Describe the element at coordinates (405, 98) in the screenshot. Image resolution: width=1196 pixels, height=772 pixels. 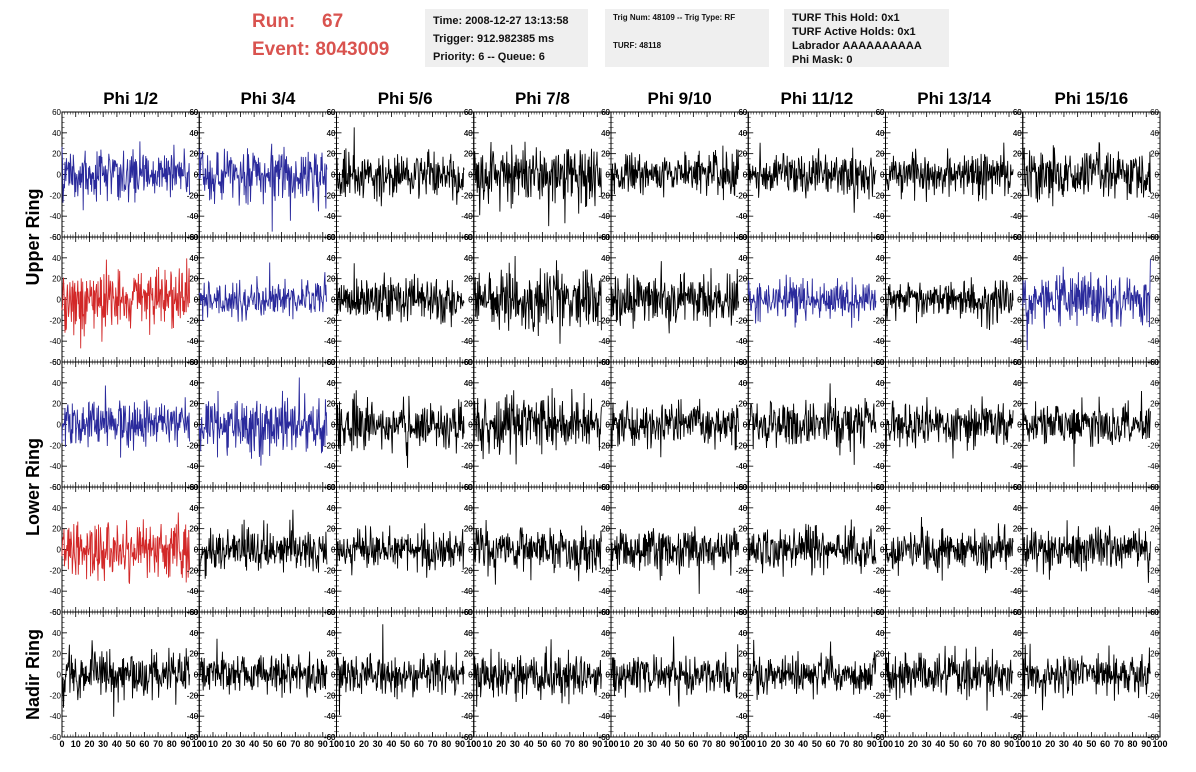
I see `column-header-phi-3: Phi 5/6` at that location.